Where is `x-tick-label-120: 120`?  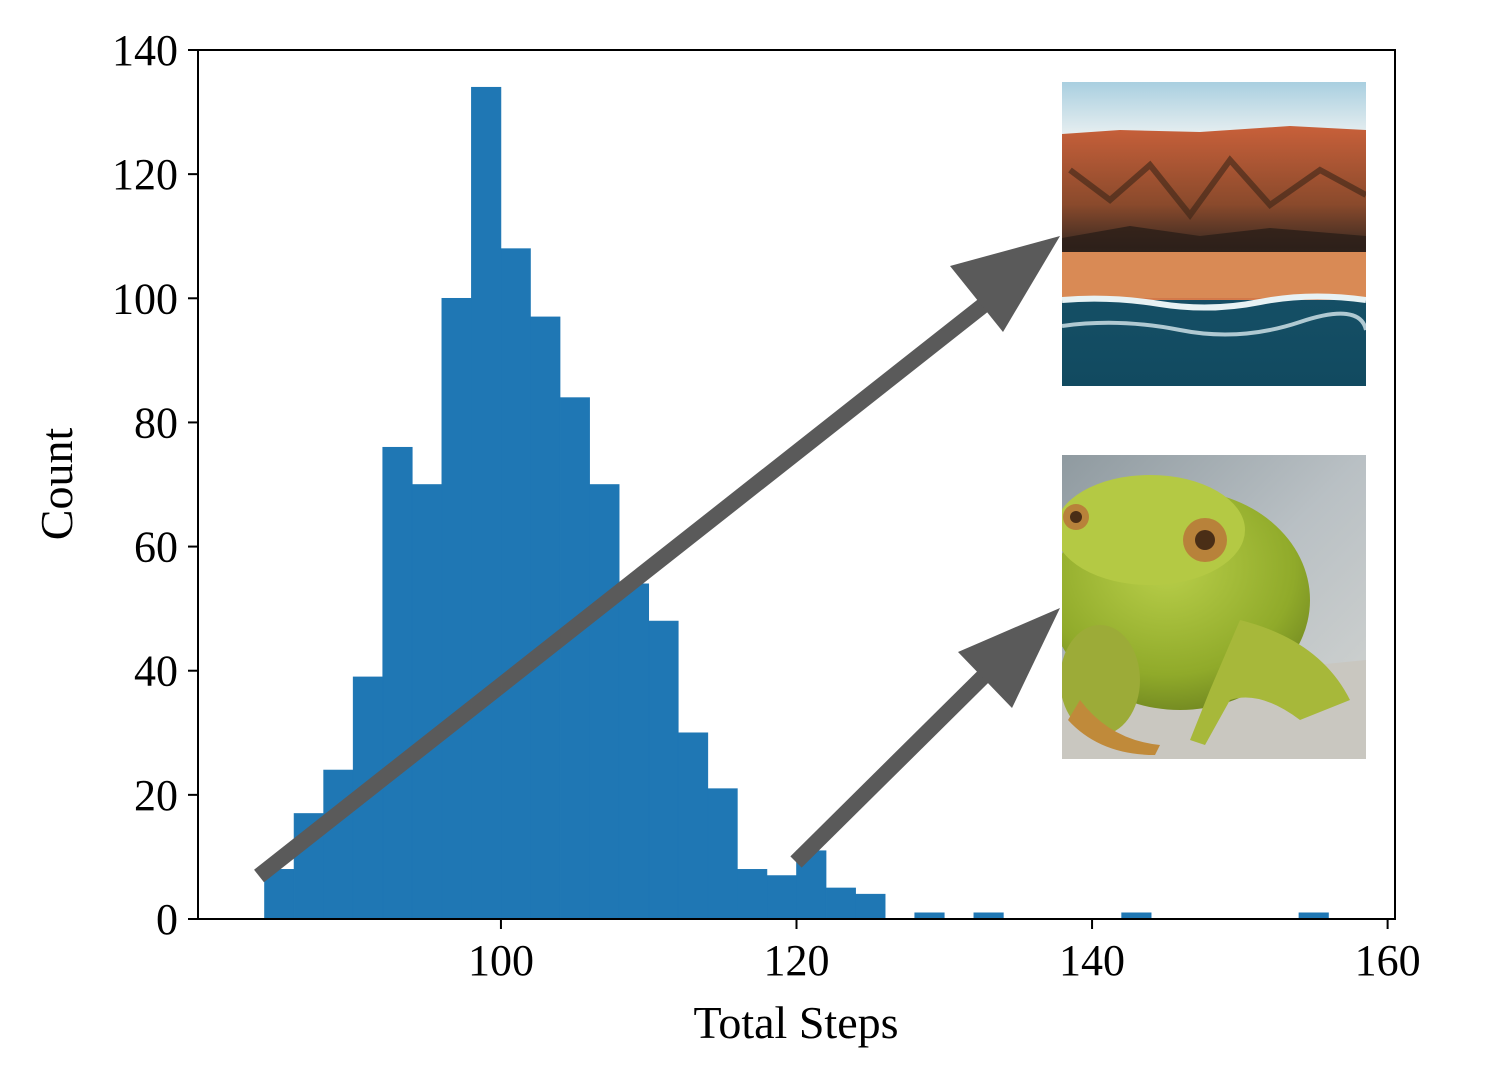
x-tick-label-120: 120 is located at coordinates (797, 960).